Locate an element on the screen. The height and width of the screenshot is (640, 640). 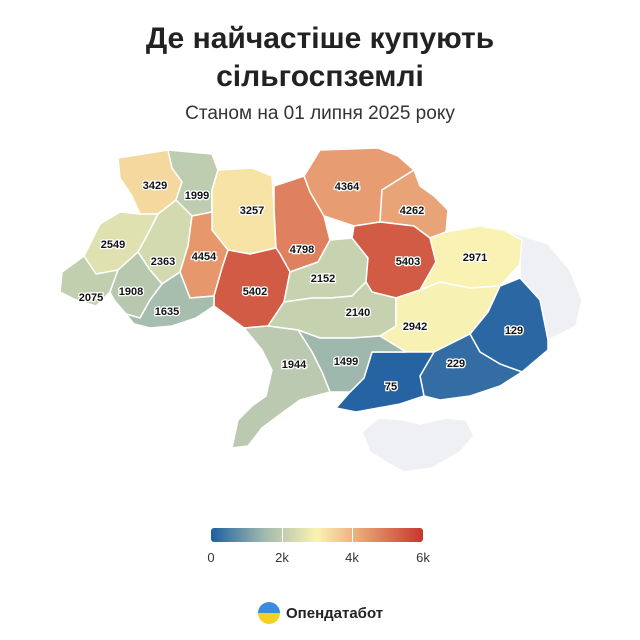
region-label-odesa: 1944 is located at coordinates (294, 365).